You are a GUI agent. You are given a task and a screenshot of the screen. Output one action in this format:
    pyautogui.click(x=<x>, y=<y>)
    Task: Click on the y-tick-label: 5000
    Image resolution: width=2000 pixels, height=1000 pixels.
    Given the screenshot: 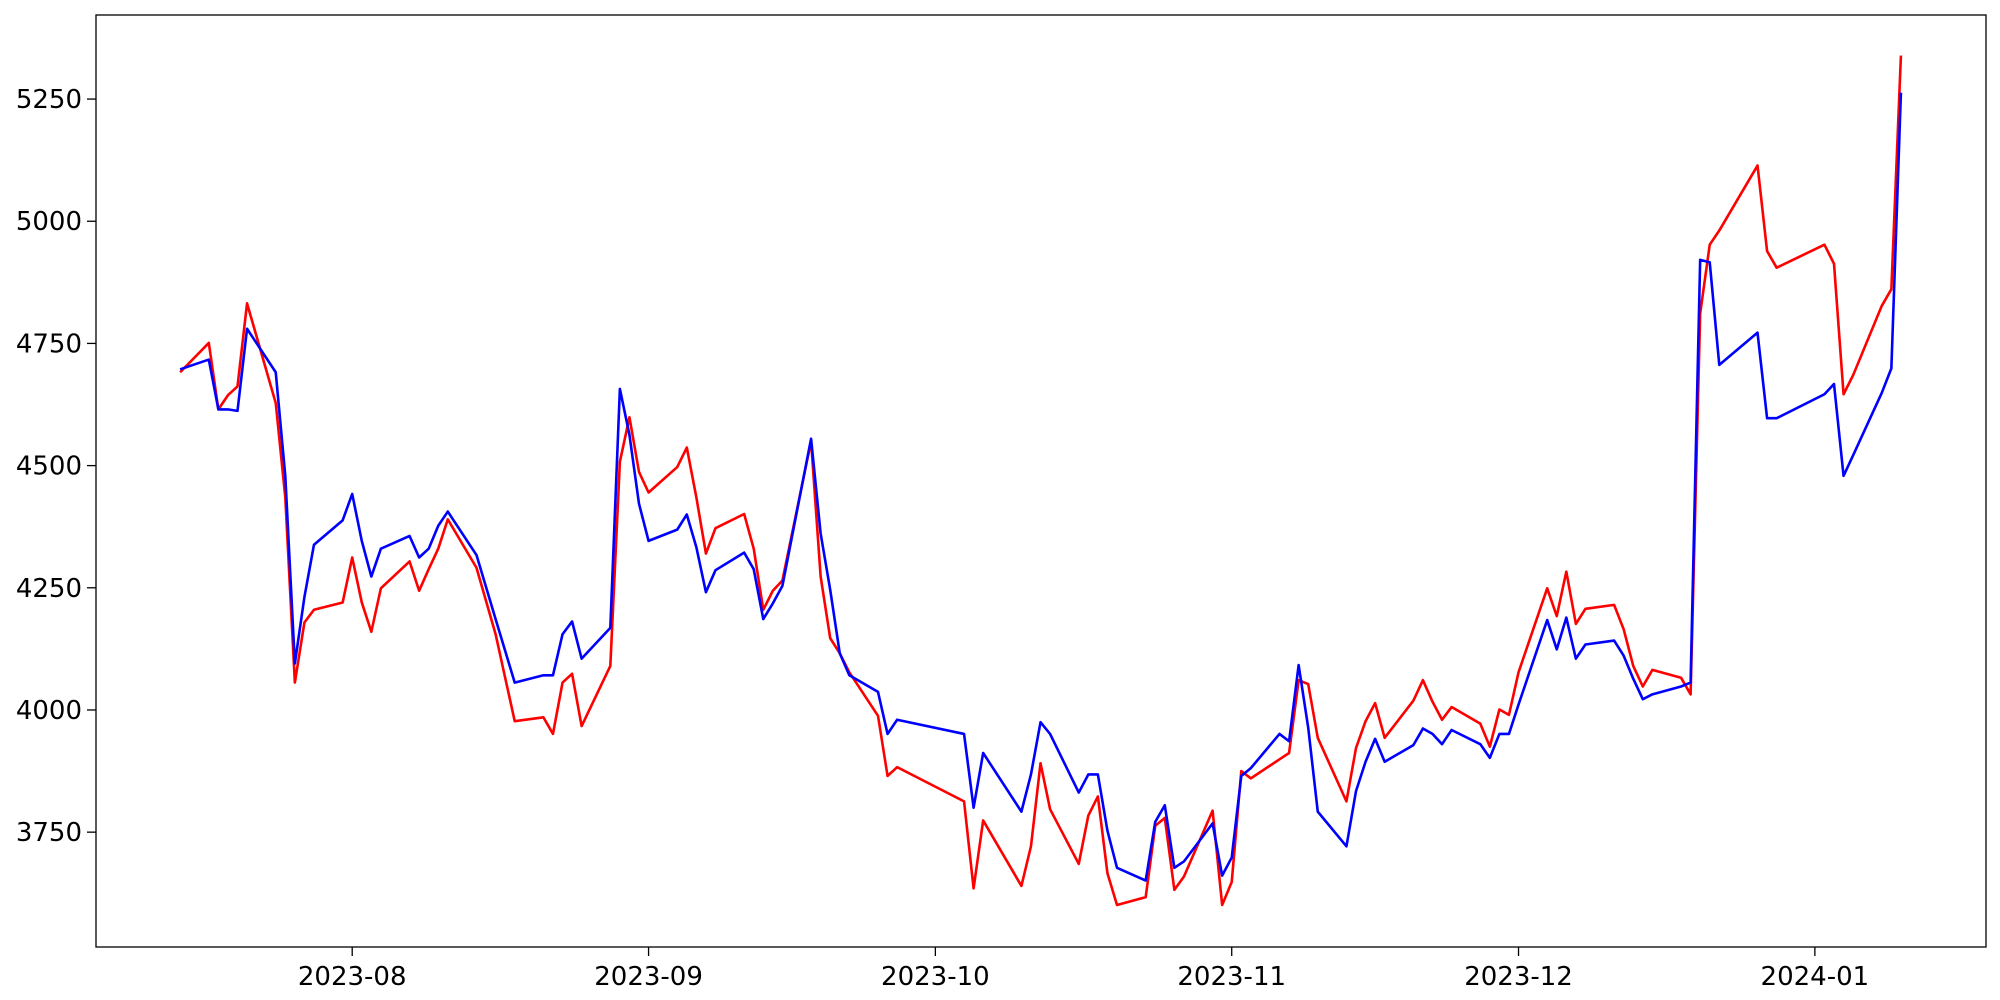 What is the action you would take?
    pyautogui.click(x=49, y=222)
    